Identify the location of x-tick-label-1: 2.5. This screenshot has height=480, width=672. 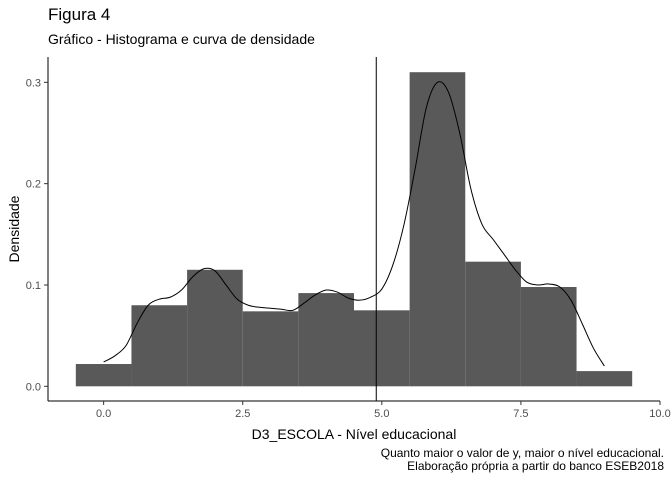
(242, 414).